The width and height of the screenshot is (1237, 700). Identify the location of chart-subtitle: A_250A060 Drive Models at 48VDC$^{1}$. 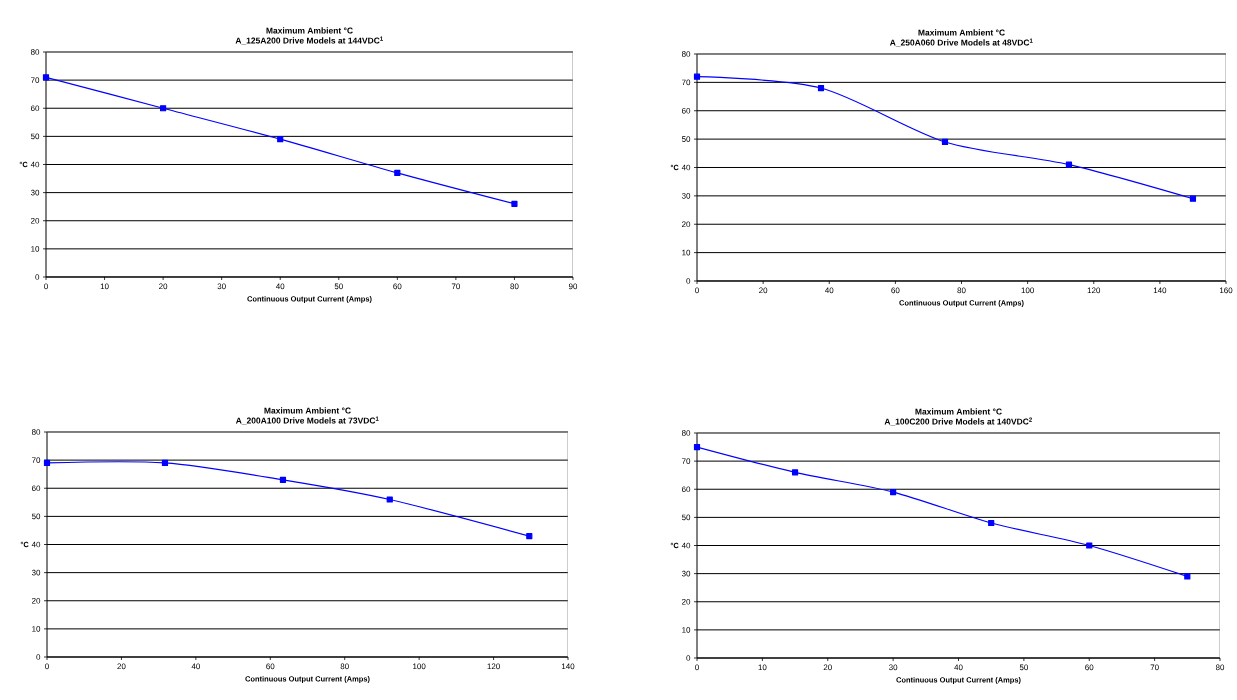
(961, 42).